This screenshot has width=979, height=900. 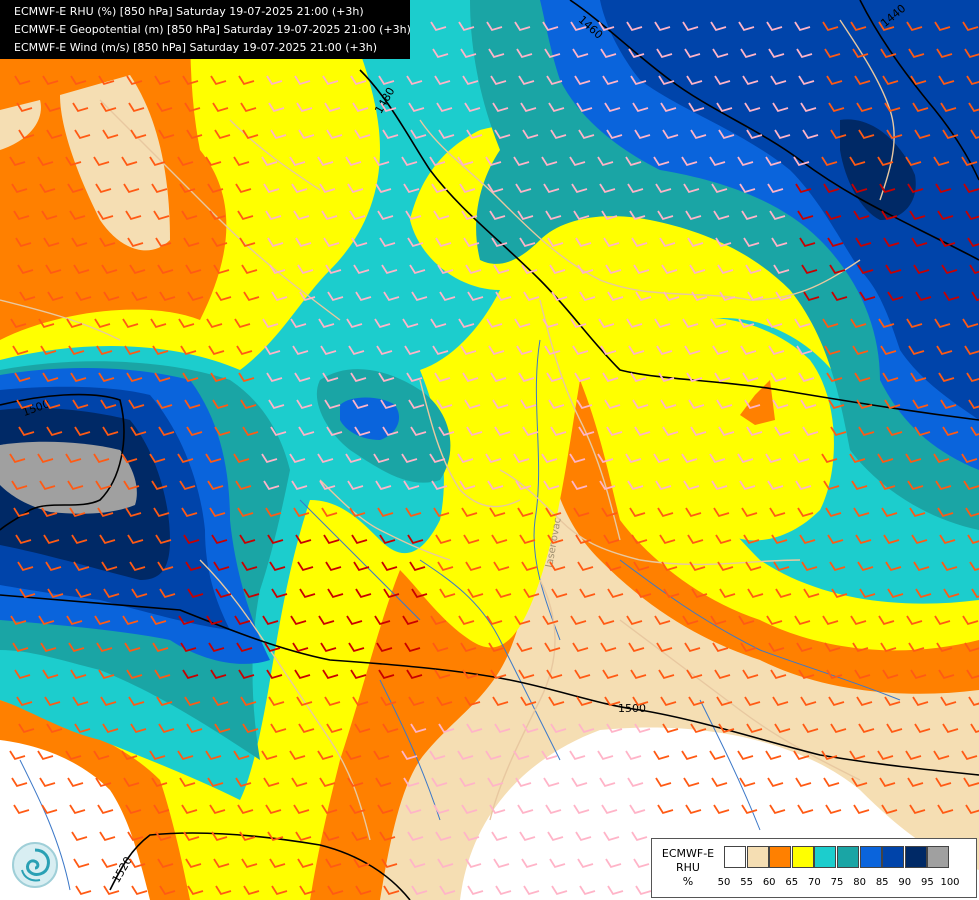 I want to click on legend-label-60: 60, so click(x=769, y=882).